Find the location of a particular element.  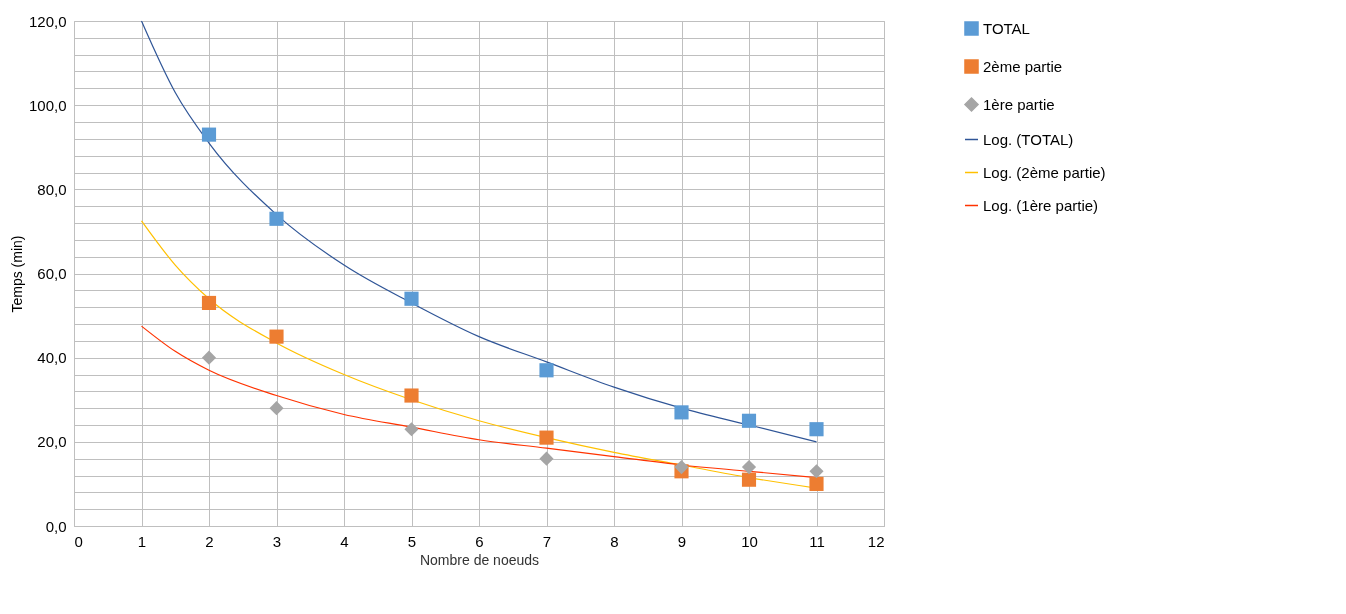

x-tick-label: 9 is located at coordinates (682, 541).